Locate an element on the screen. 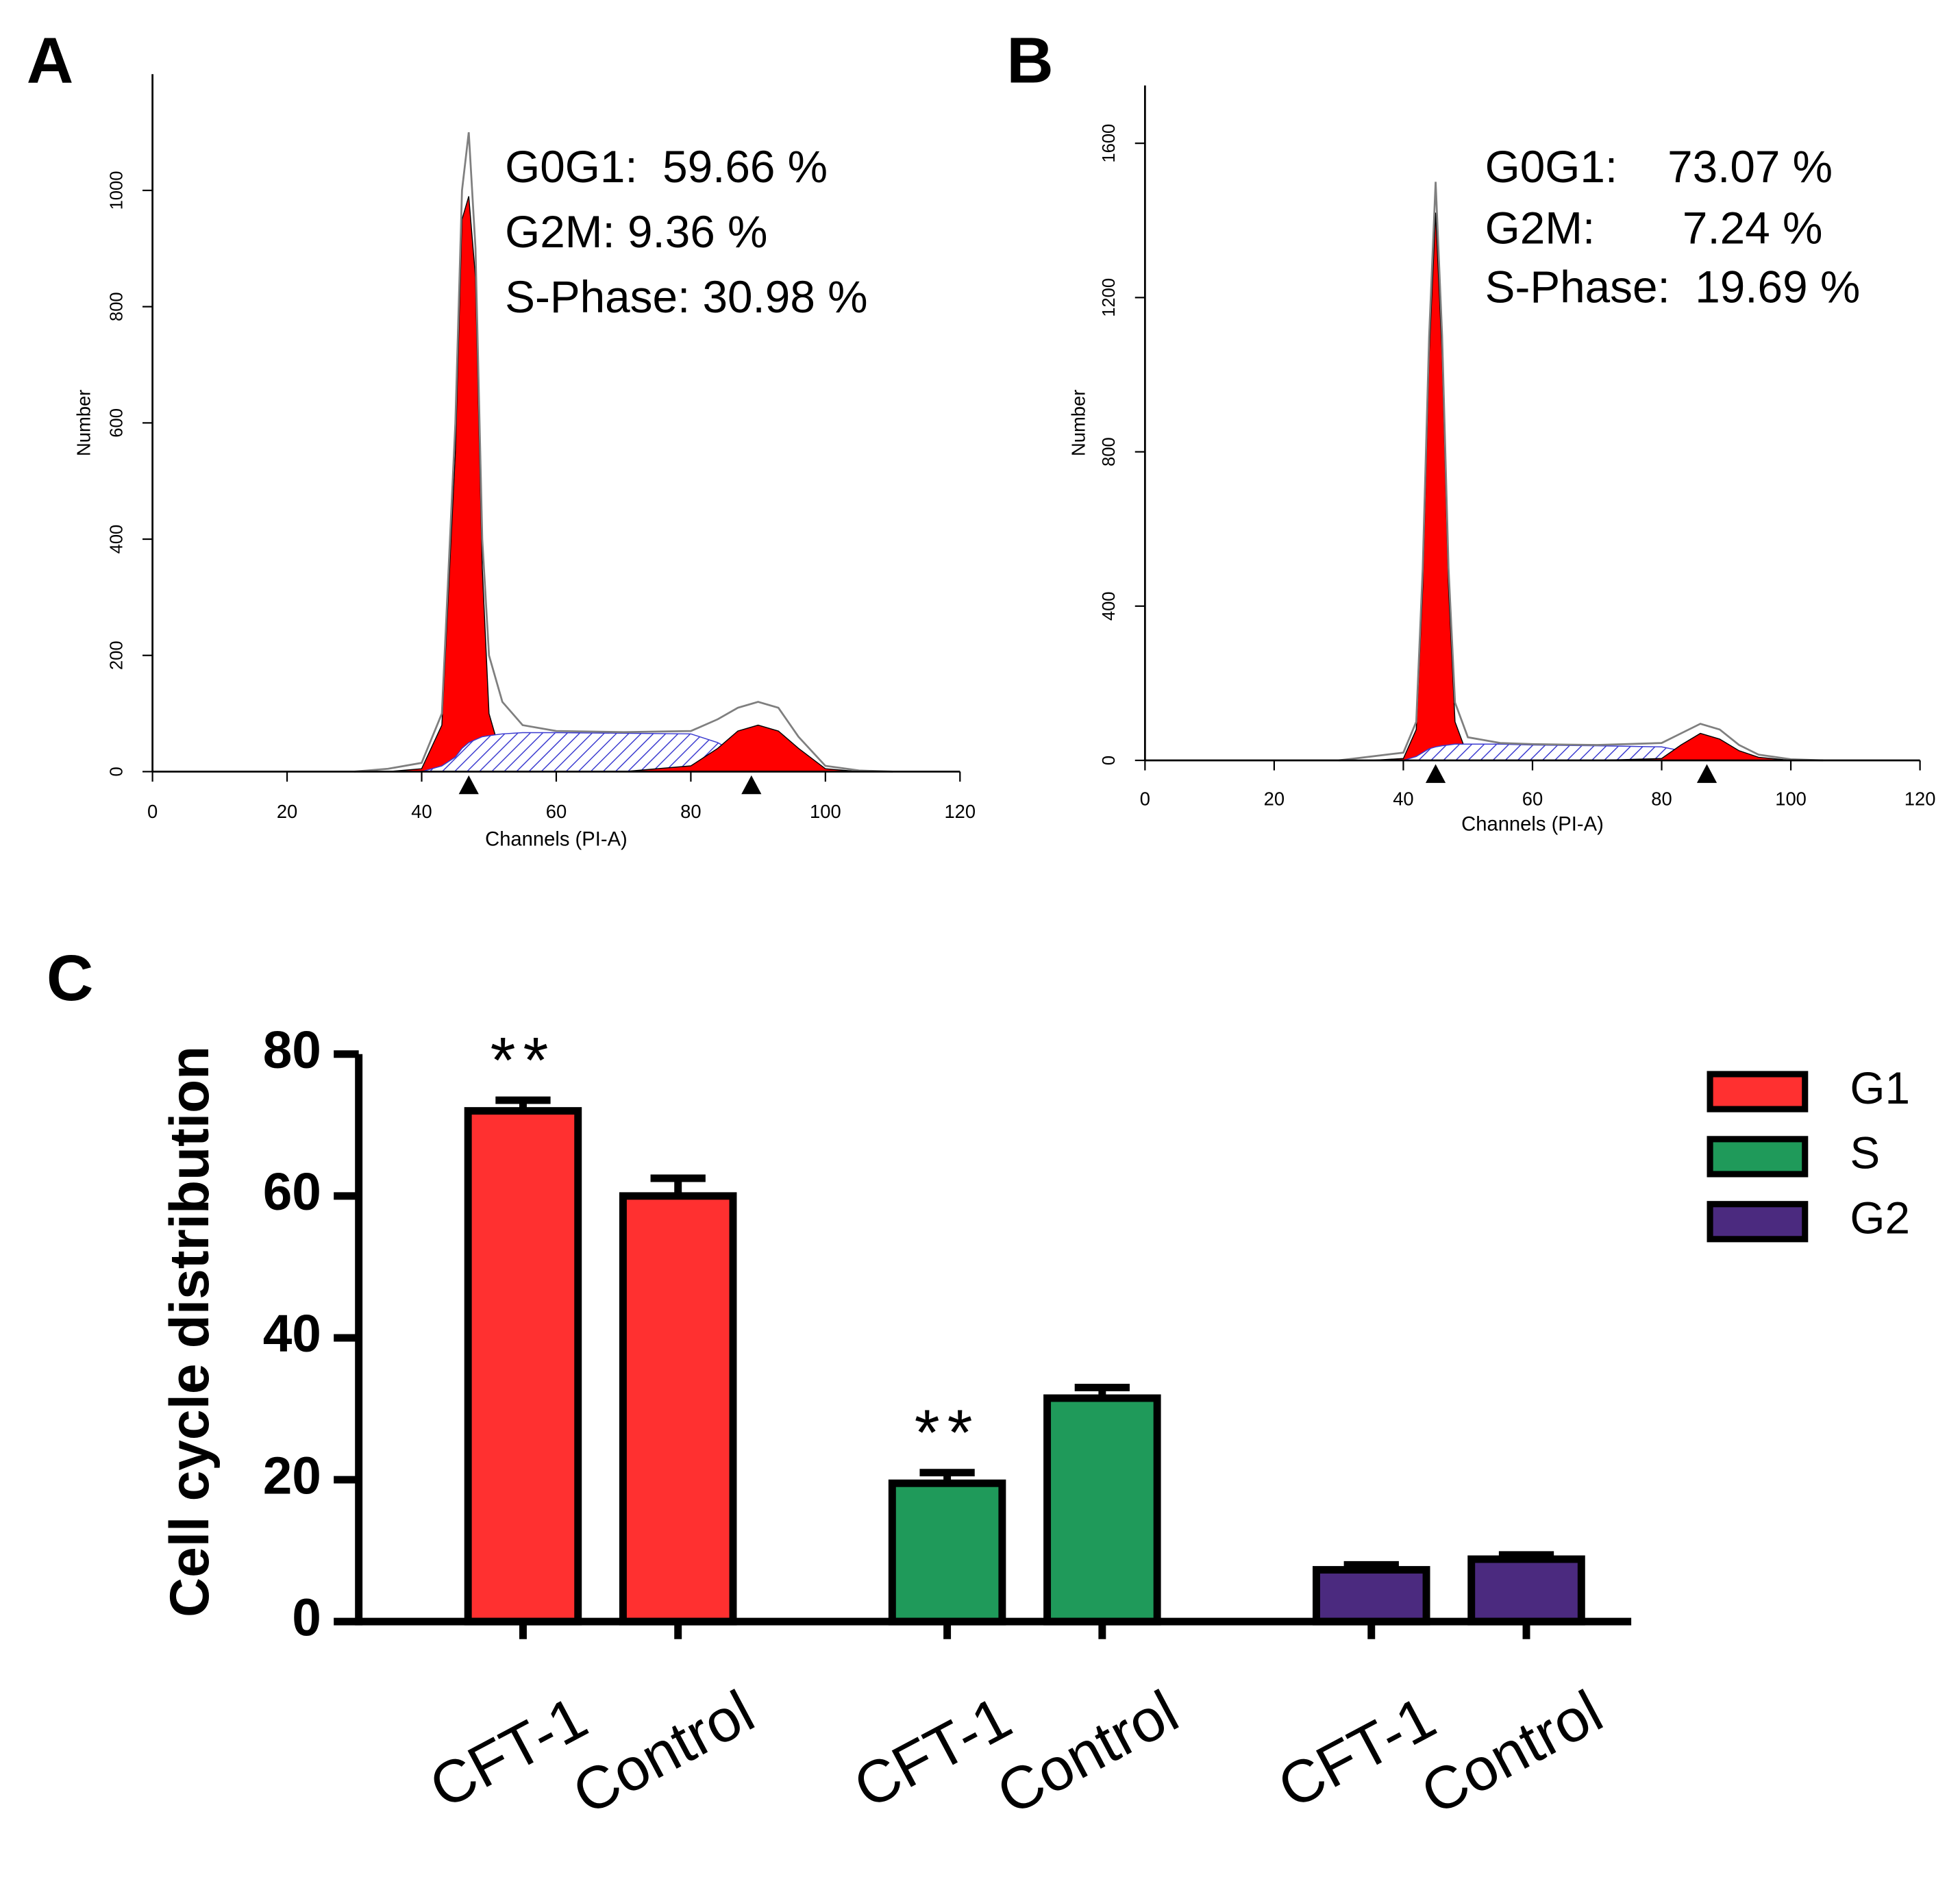  annotation: G2M: 9.36 % is located at coordinates (636, 232).